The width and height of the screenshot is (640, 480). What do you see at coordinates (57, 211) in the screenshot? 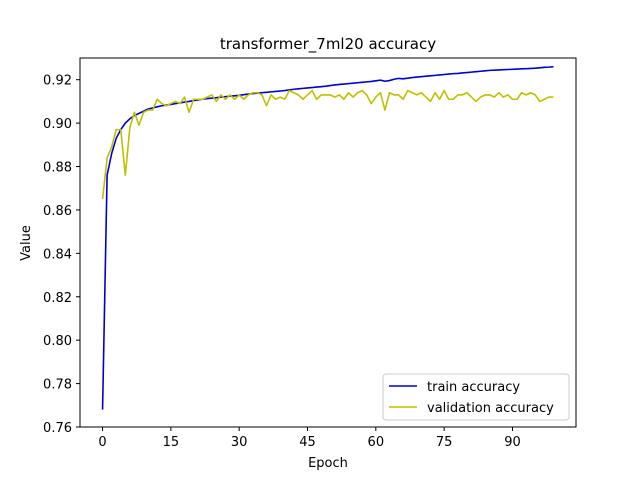
I see `y-tick-label: 0.86` at bounding box center [57, 211].